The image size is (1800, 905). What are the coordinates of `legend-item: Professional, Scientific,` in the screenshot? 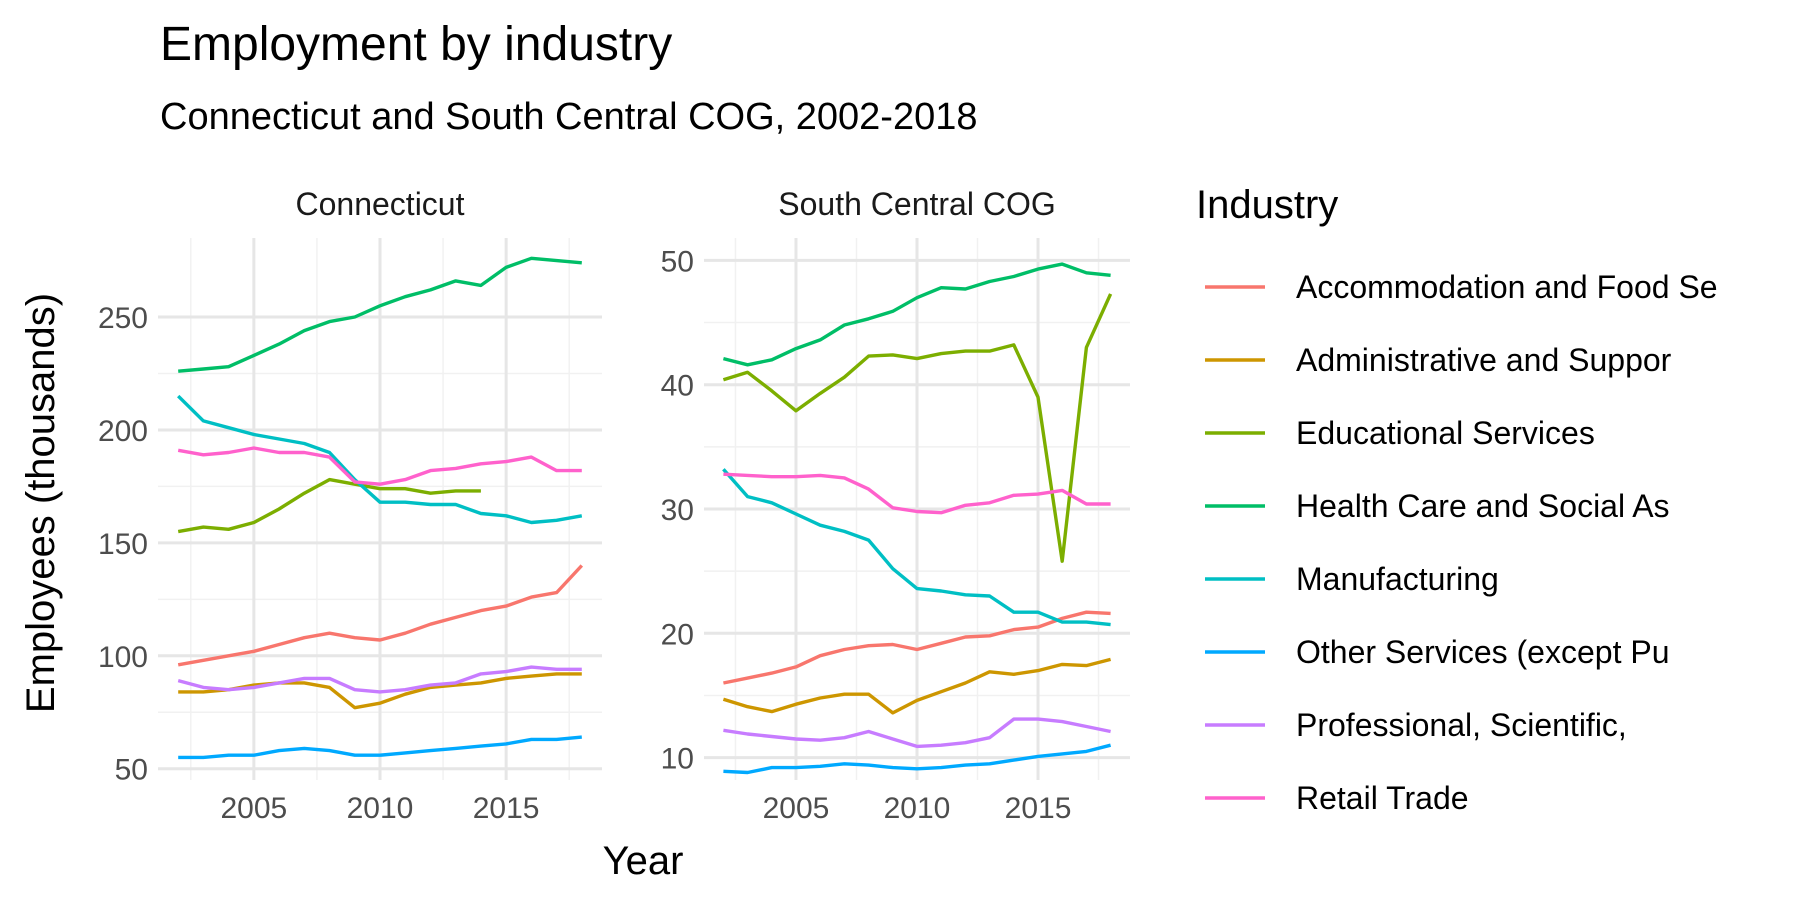 It's located at (1416, 725).